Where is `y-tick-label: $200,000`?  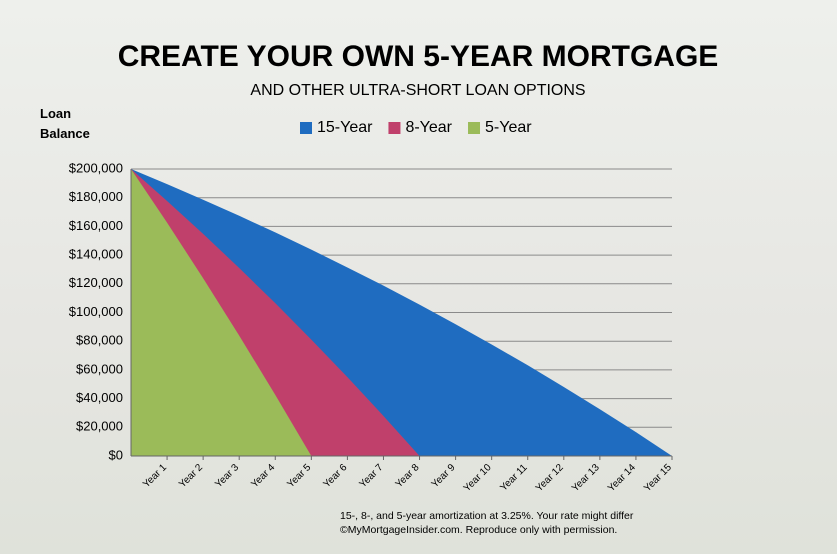
y-tick-label: $200,000 is located at coordinates (96, 167).